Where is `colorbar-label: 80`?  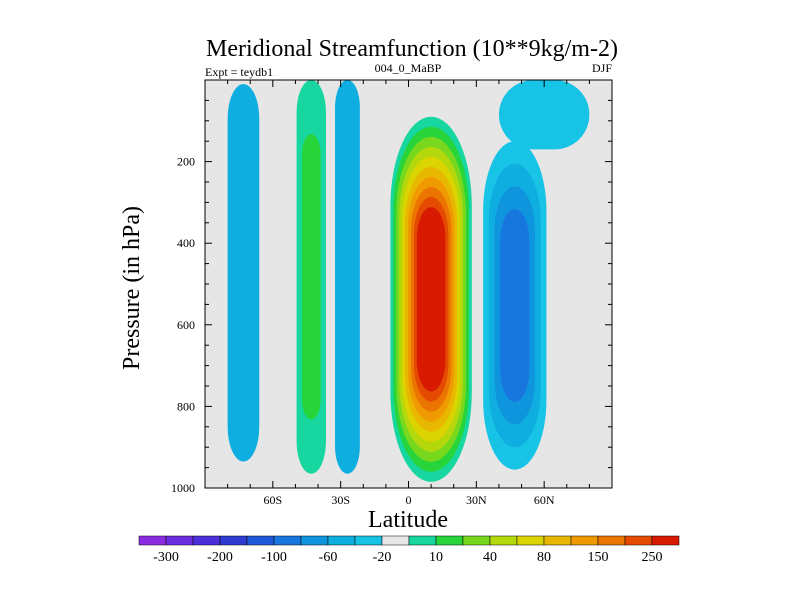 colorbar-label: 80 is located at coordinates (544, 557).